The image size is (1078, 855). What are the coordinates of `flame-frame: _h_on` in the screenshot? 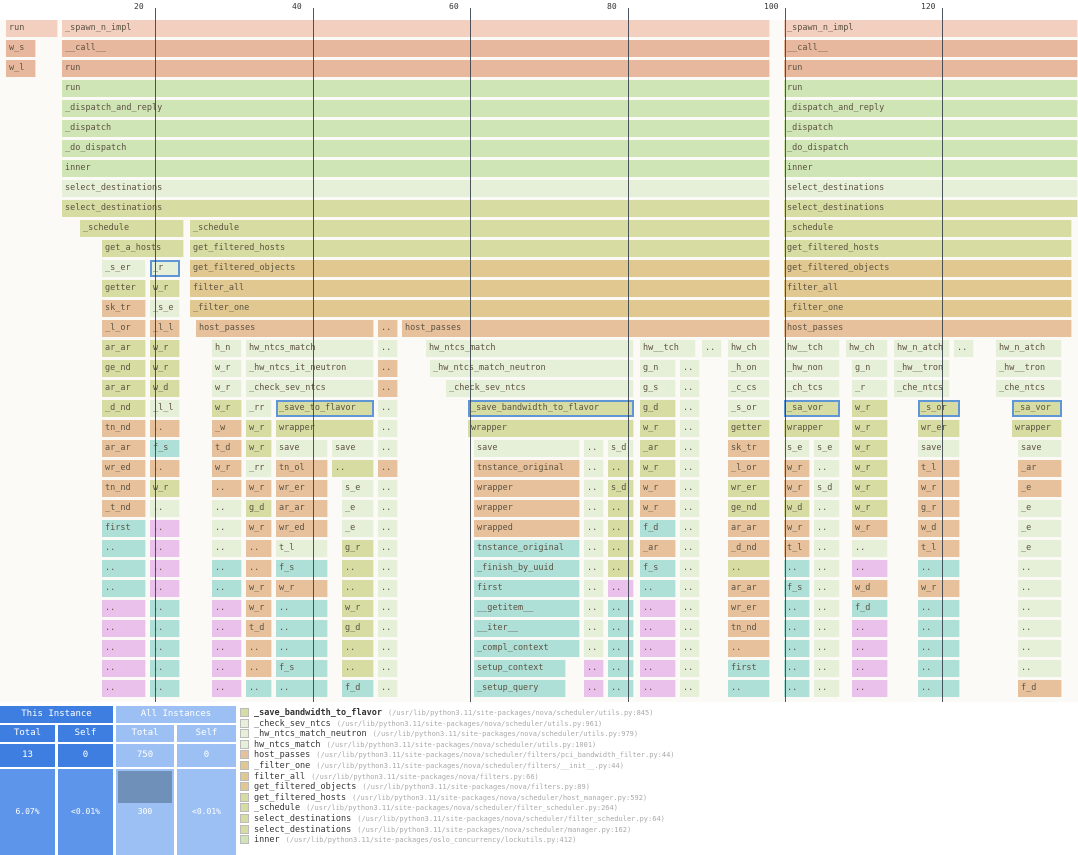 It's located at (749, 368).